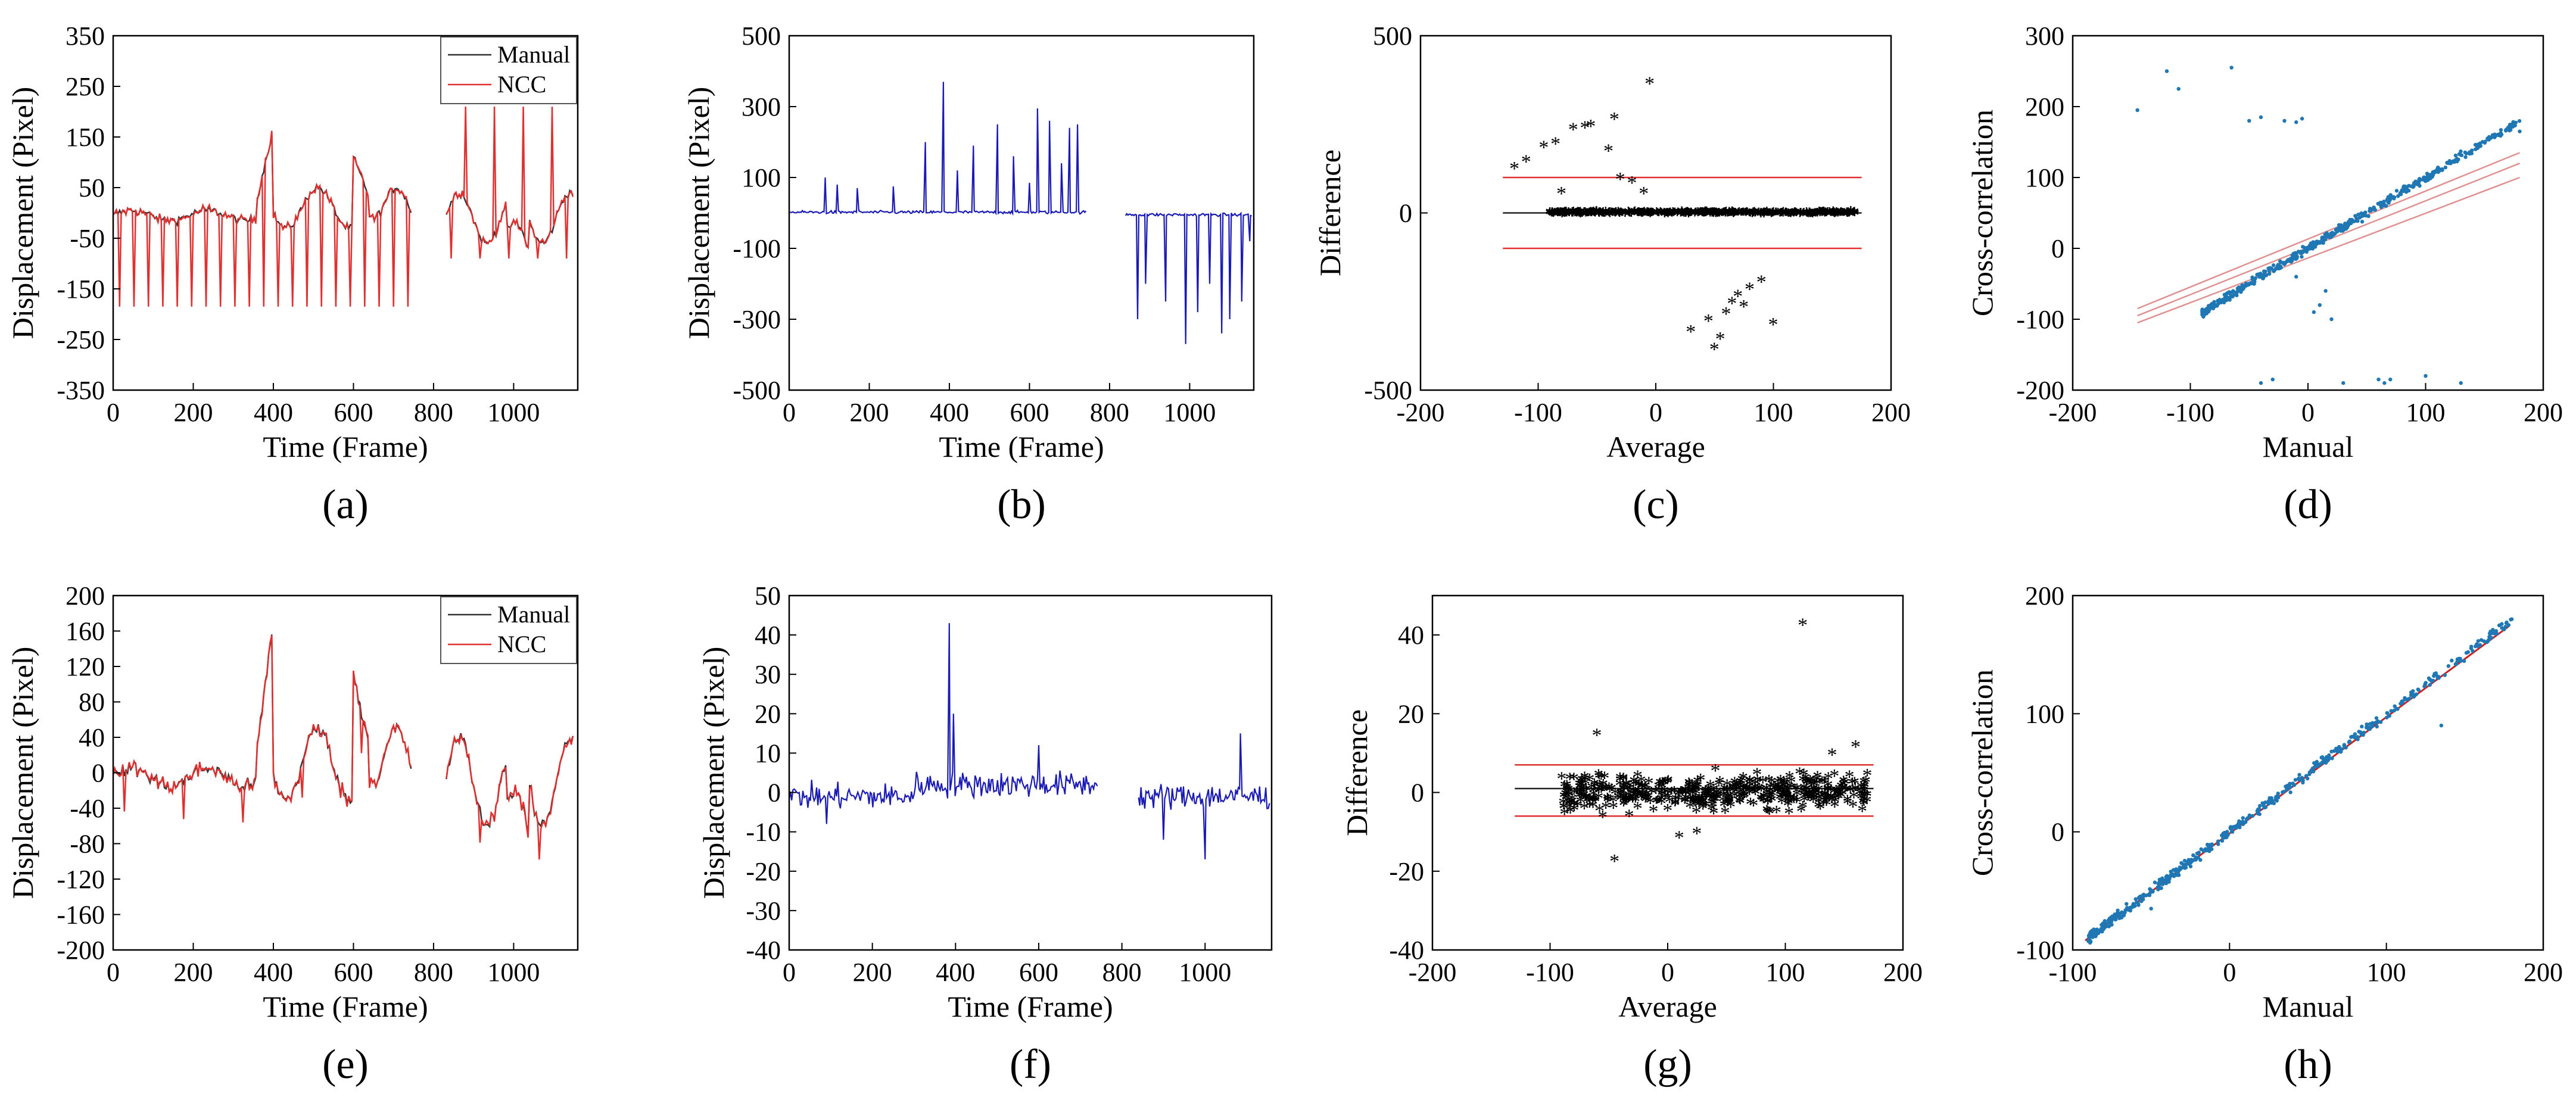 This screenshot has width=2576, height=1106. I want to click on legend-label: Manual, so click(533, 55).